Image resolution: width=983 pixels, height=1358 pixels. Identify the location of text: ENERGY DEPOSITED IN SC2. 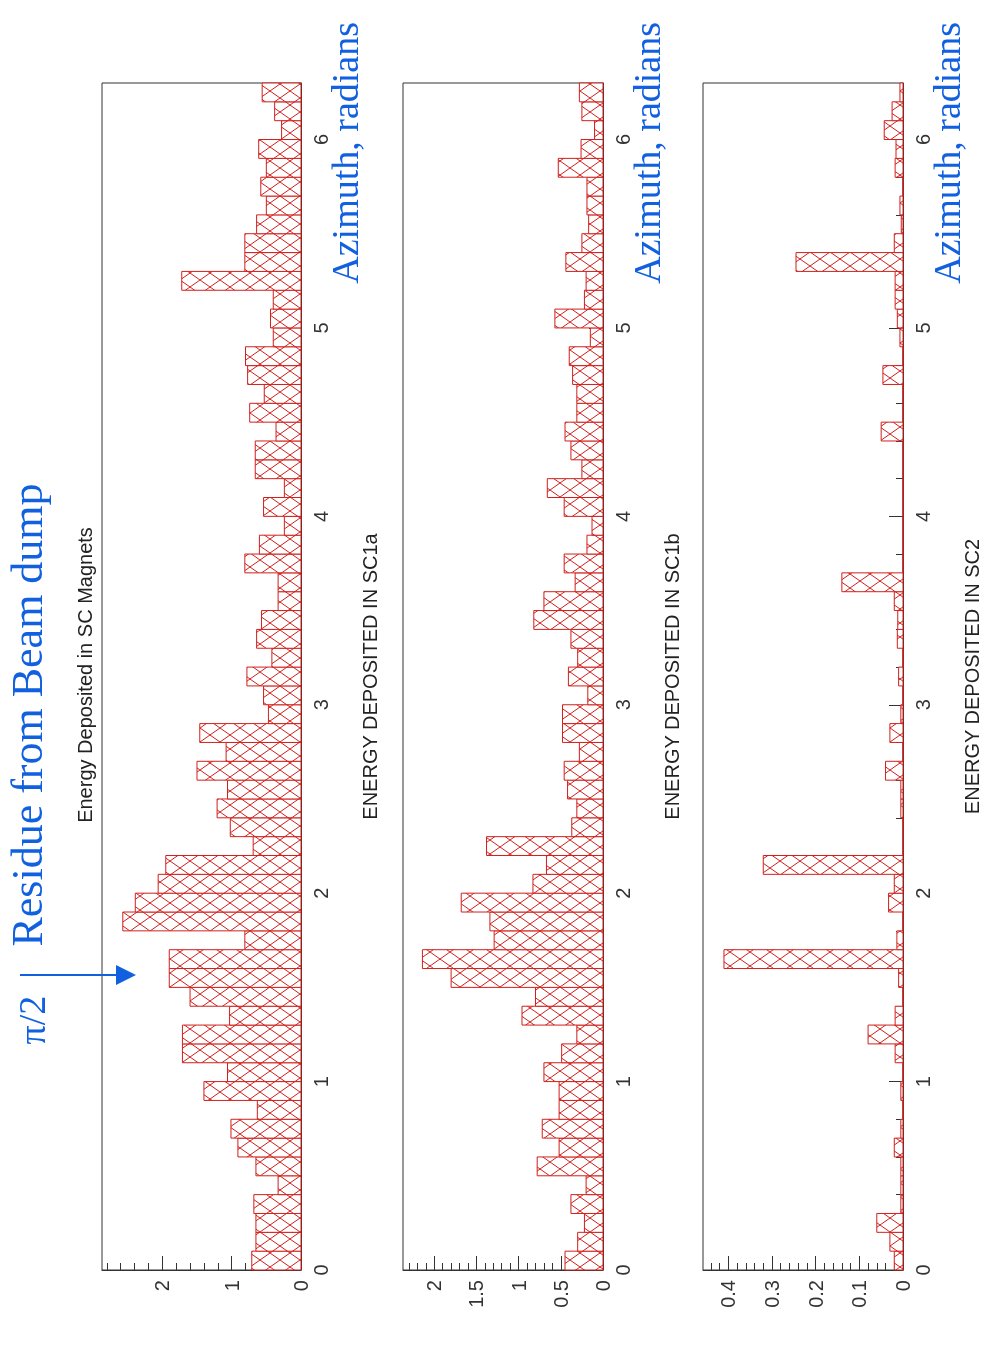
(972, 676).